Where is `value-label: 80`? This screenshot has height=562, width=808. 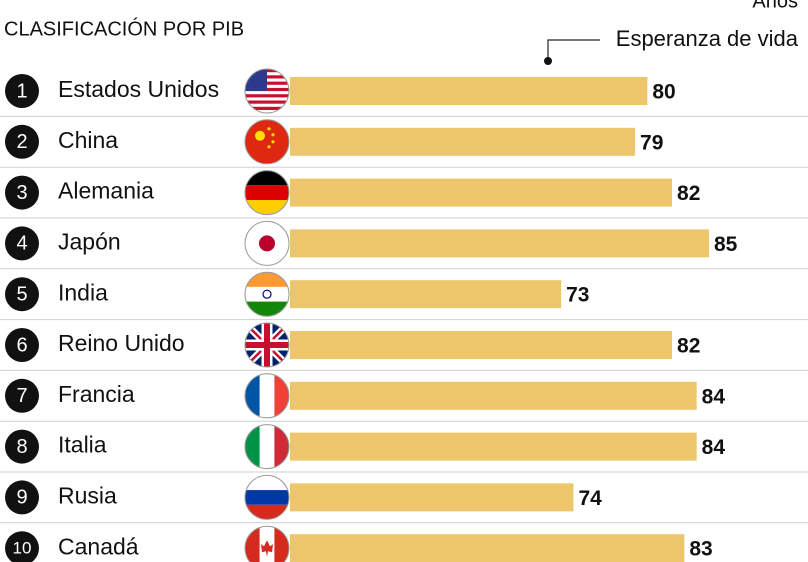 value-label: 80 is located at coordinates (663, 92).